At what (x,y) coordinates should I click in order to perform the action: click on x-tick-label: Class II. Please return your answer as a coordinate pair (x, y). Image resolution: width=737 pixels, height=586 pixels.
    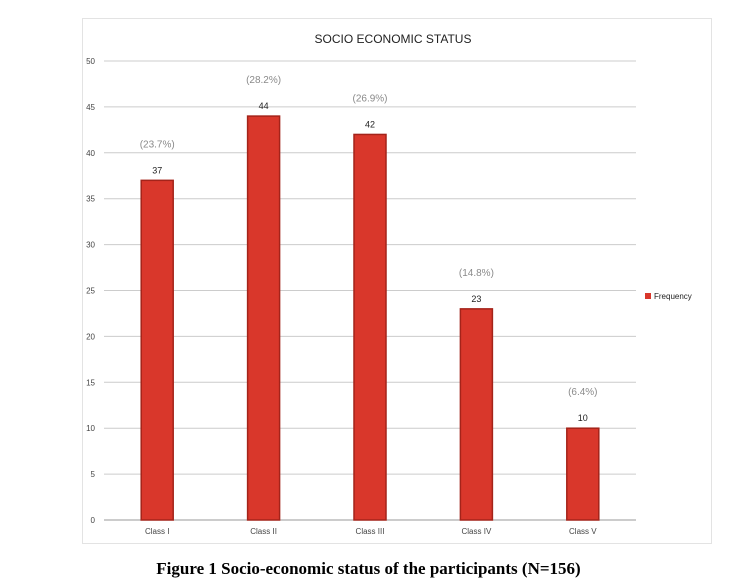
    Looking at the image, I should click on (263, 531).